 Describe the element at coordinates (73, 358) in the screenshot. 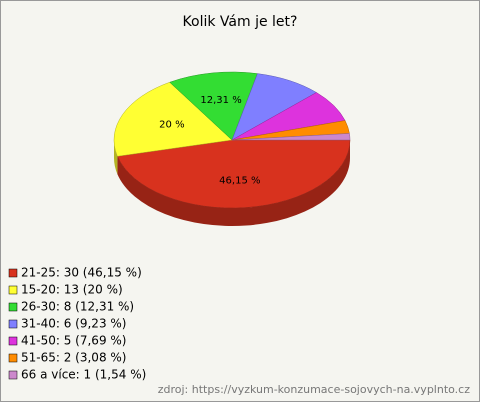

I see `legend-label: 51-65: 2 (3,08 %)` at that location.